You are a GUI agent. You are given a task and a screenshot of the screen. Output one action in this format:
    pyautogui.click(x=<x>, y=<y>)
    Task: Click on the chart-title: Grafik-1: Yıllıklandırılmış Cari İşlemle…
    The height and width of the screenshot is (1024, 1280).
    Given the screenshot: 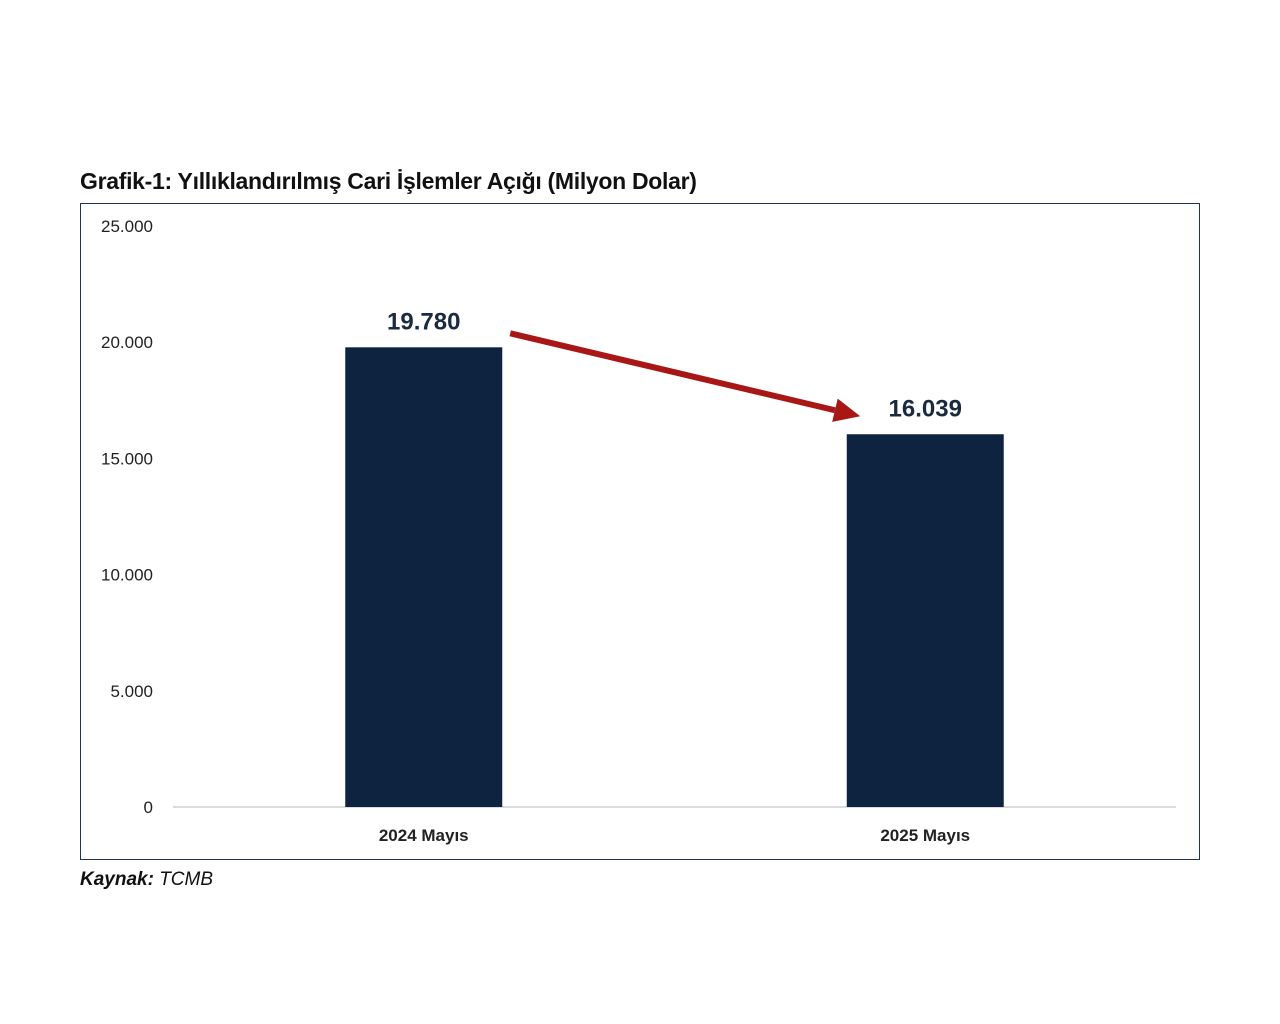 What is the action you would take?
    pyautogui.click(x=388, y=181)
    